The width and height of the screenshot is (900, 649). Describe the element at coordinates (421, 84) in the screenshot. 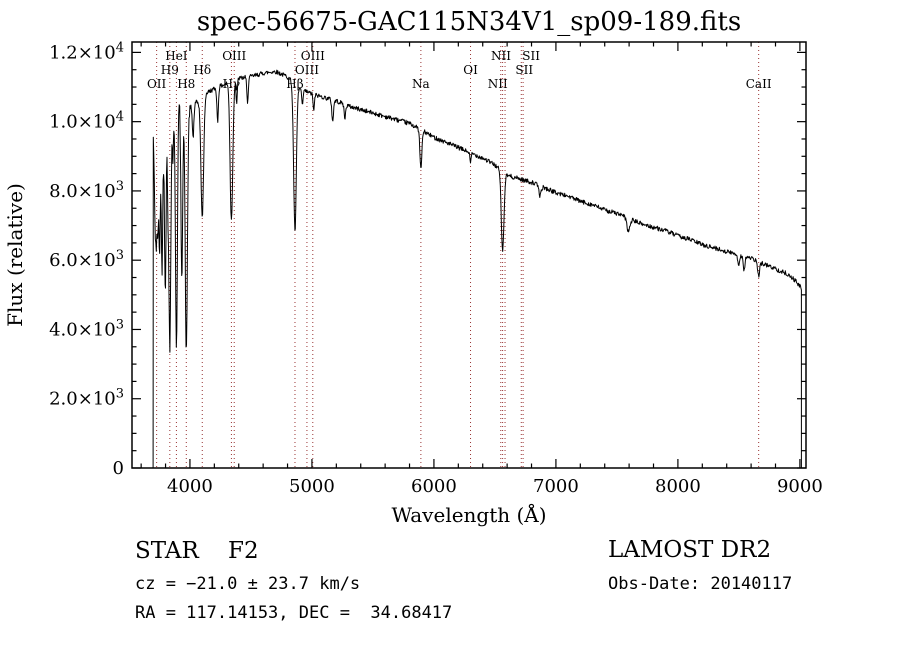

I see `spectral-line-label: Na` at that location.